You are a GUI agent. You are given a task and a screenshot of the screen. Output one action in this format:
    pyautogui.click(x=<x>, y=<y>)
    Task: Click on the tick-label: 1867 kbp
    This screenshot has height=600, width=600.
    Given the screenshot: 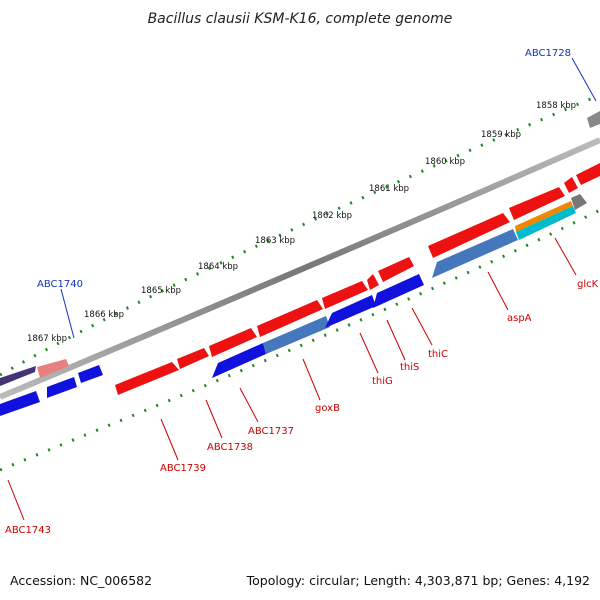 What is the action you would take?
    pyautogui.click(x=47, y=339)
    